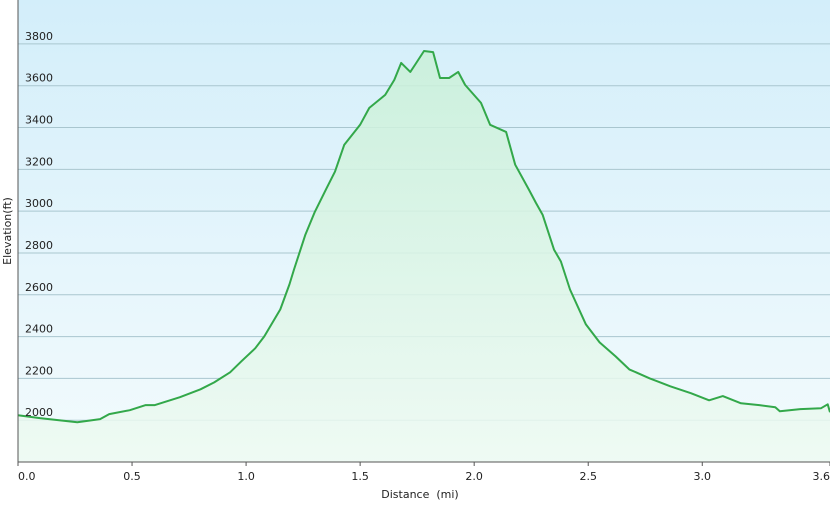 The height and width of the screenshot is (505, 830). What do you see at coordinates (360, 476) in the screenshot?
I see `x-tick-label: 1.5` at bounding box center [360, 476].